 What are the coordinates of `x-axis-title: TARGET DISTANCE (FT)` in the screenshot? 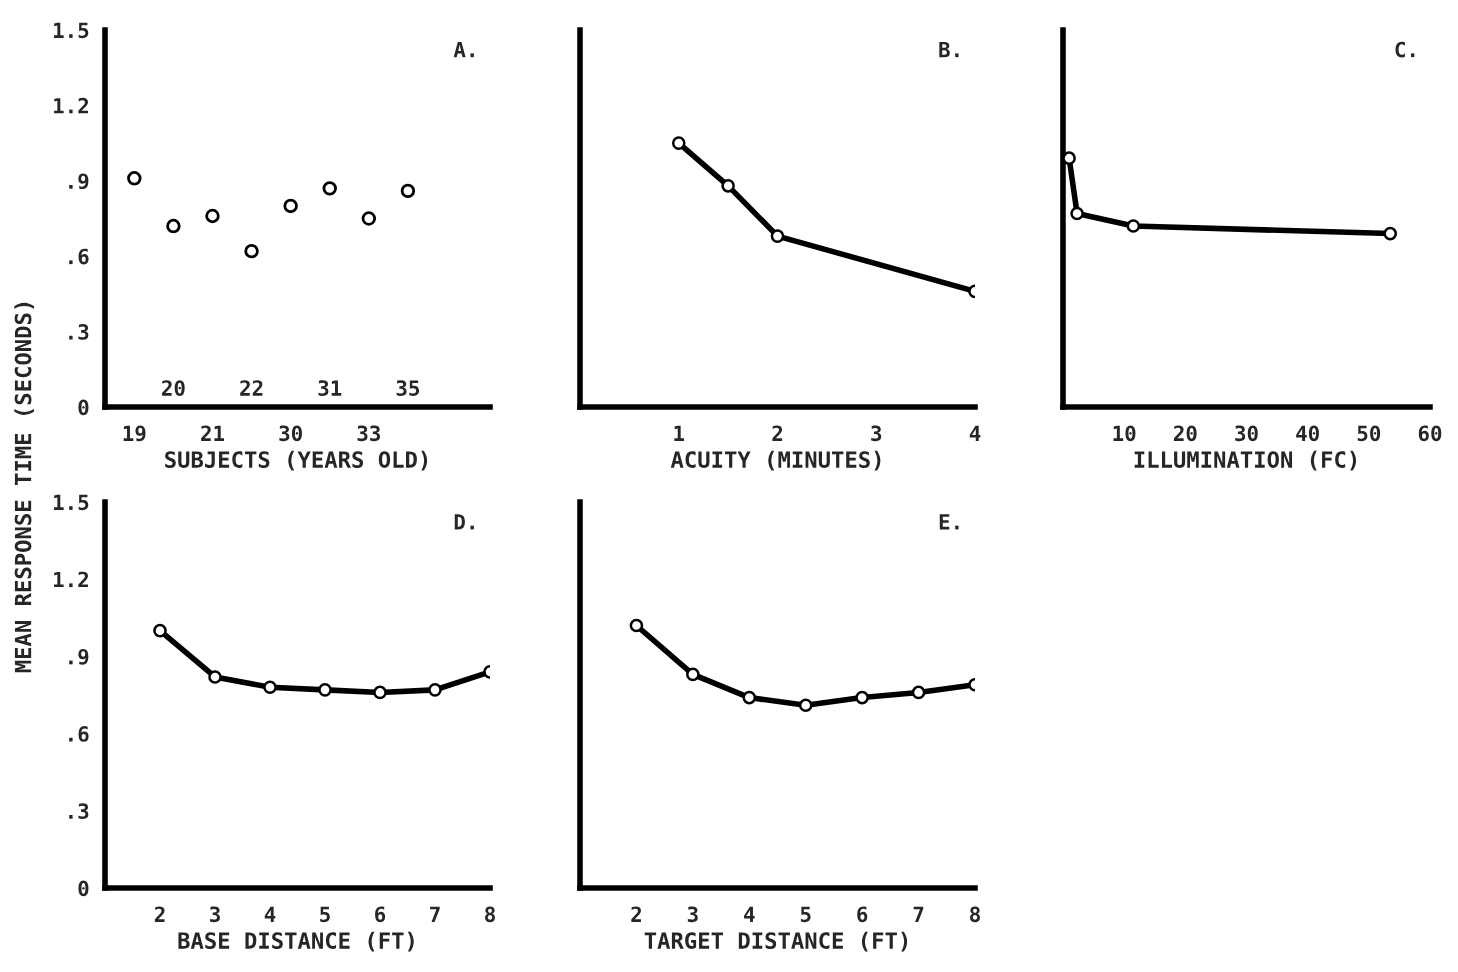 It's located at (776, 941).